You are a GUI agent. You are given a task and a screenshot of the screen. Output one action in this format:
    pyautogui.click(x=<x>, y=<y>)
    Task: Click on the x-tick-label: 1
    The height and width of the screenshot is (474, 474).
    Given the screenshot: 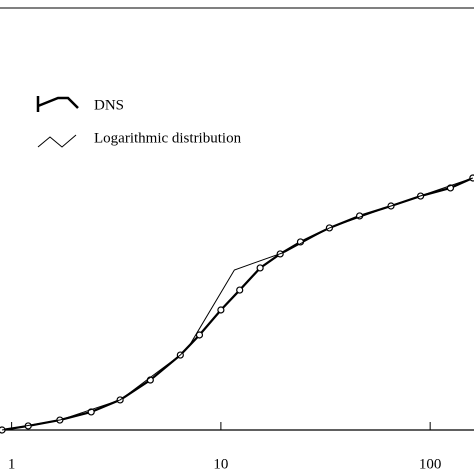 What is the action you would take?
    pyautogui.click(x=12, y=464)
    